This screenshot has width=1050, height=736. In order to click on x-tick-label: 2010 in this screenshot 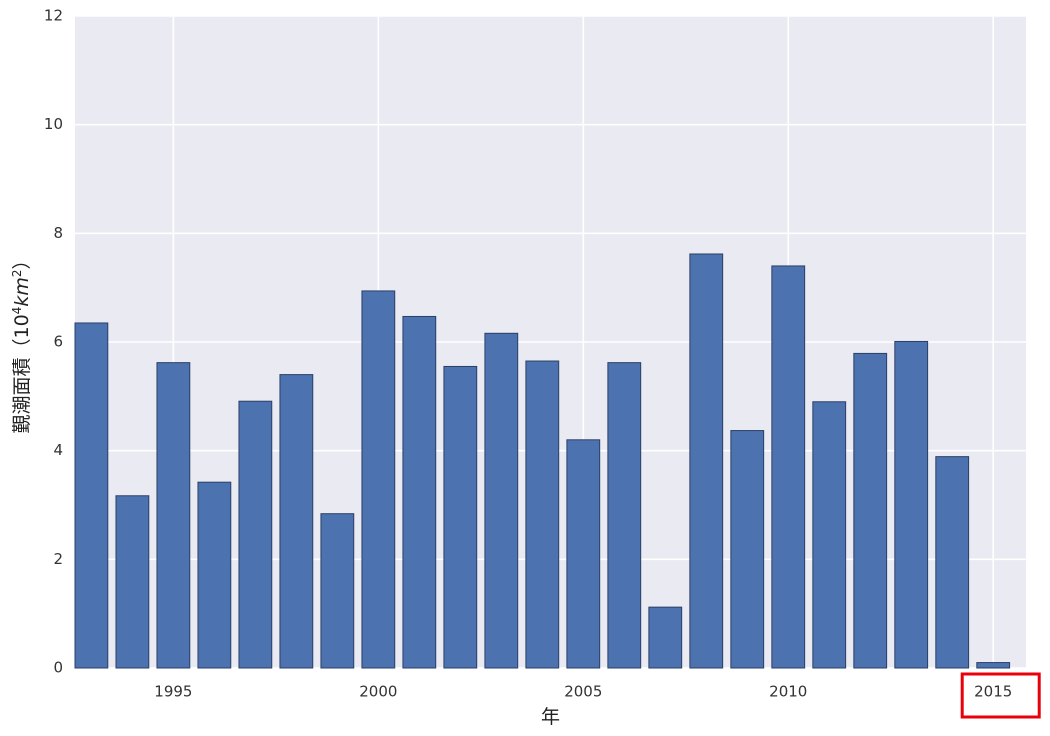, I will do `click(788, 692)`.